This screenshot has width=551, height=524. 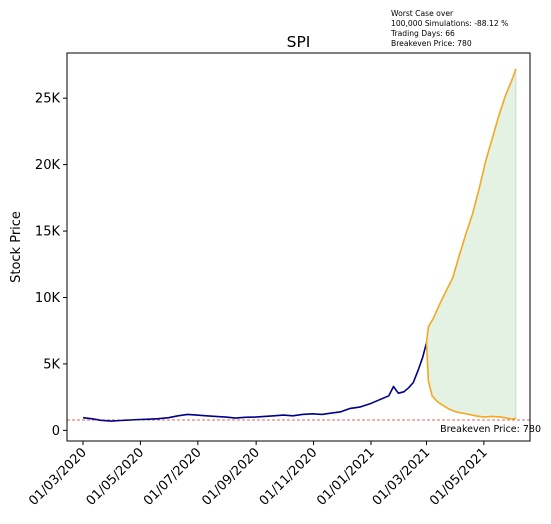 What do you see at coordinates (299, 42) in the screenshot?
I see `chart-title: SPI` at bounding box center [299, 42].